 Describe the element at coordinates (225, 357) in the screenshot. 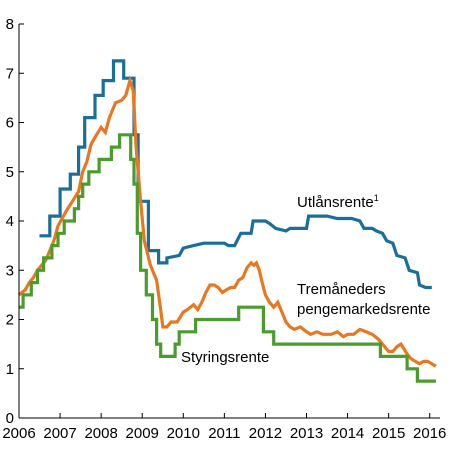

I see `series-label-styringsrente: Styringsrente` at that location.